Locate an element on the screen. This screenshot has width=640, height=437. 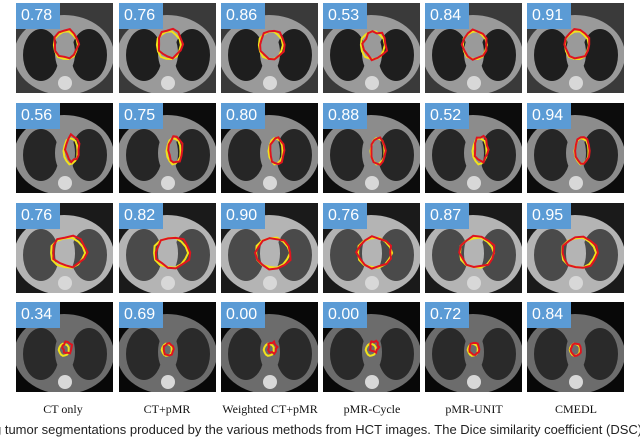
ct-tile: 0.80 is located at coordinates (269, 148).